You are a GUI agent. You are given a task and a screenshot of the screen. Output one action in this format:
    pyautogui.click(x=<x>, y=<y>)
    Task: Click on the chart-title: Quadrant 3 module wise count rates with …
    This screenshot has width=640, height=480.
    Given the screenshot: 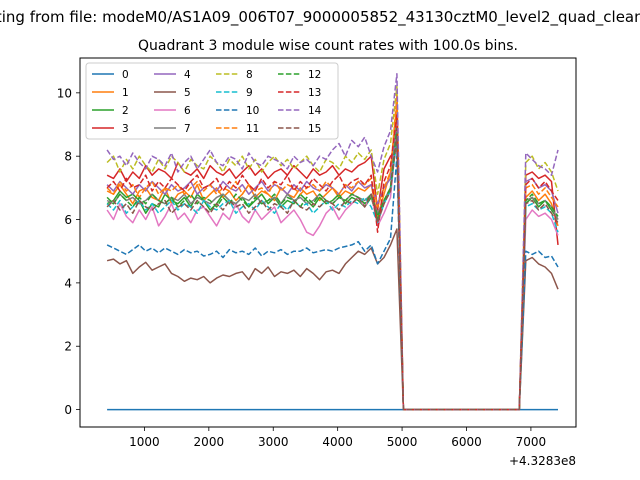 What is the action you would take?
    pyautogui.click(x=328, y=46)
    